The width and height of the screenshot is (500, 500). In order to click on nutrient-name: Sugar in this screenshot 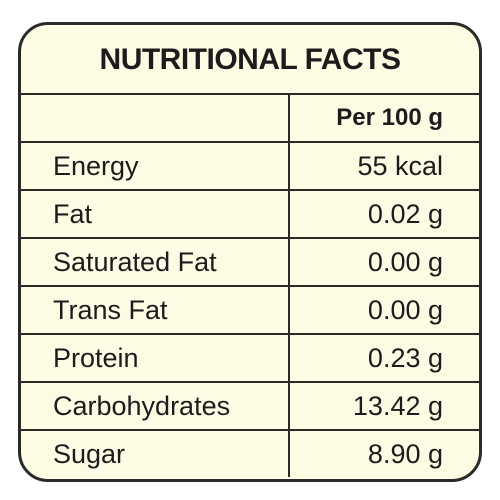, I will do `click(155, 453)`.